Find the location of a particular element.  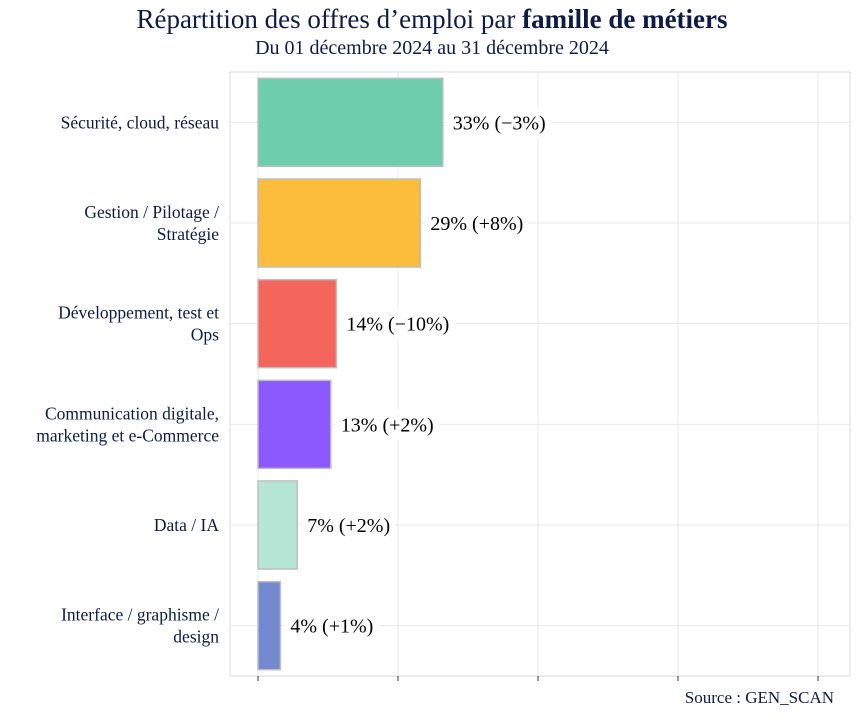

source-caption: Source : GEN_SCAN is located at coordinates (759, 697).